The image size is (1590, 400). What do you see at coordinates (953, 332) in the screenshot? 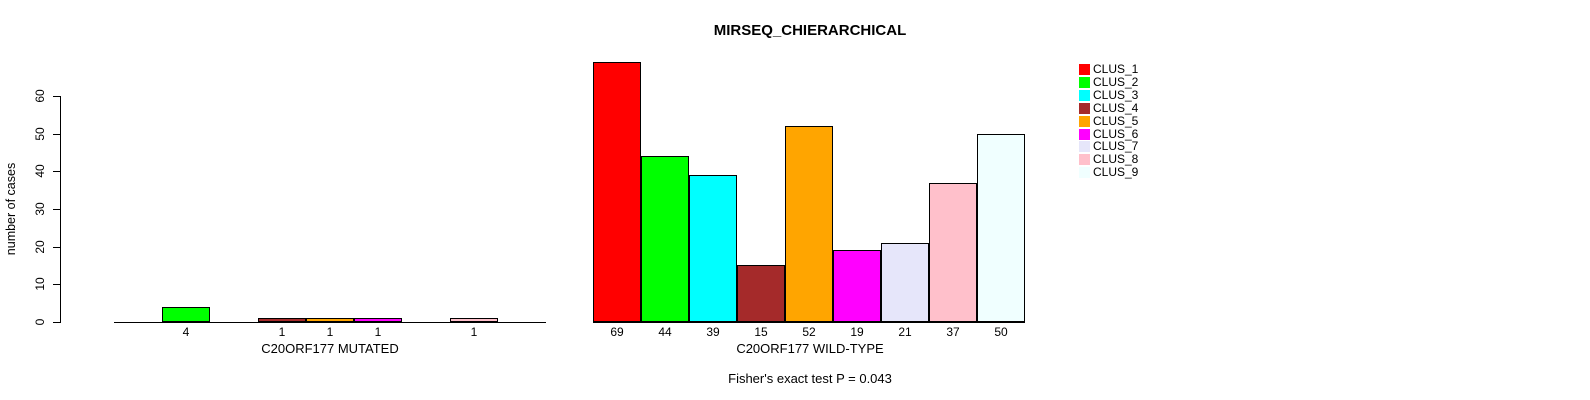
I see `bar-value-label: 37` at bounding box center [953, 332].